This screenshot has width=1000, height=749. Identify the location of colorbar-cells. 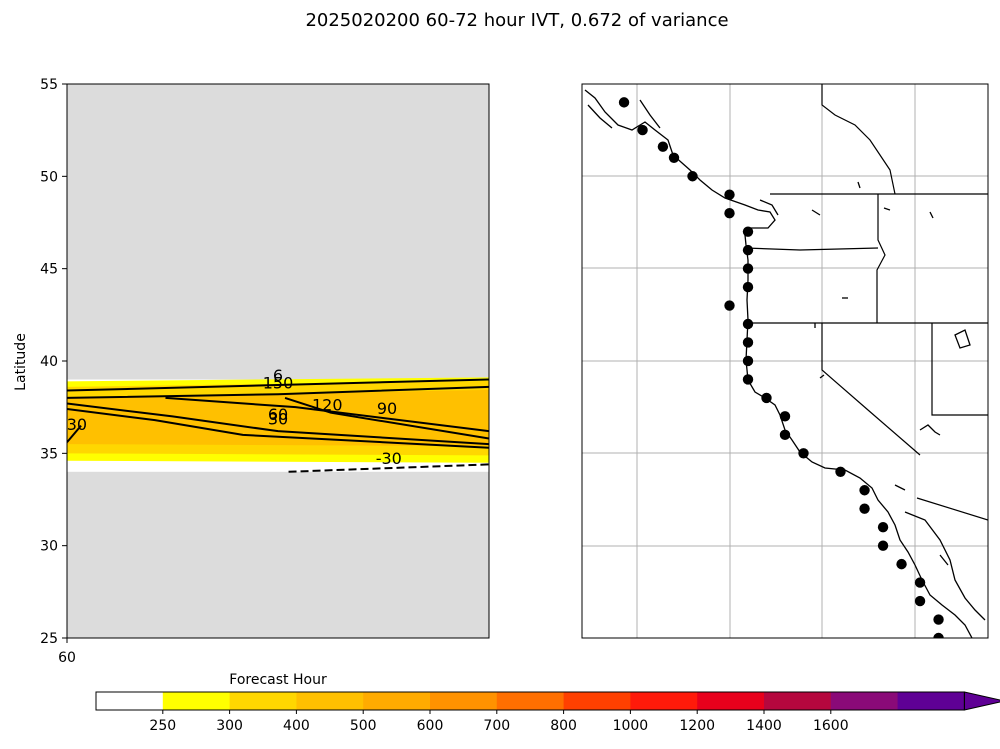
(547, 701).